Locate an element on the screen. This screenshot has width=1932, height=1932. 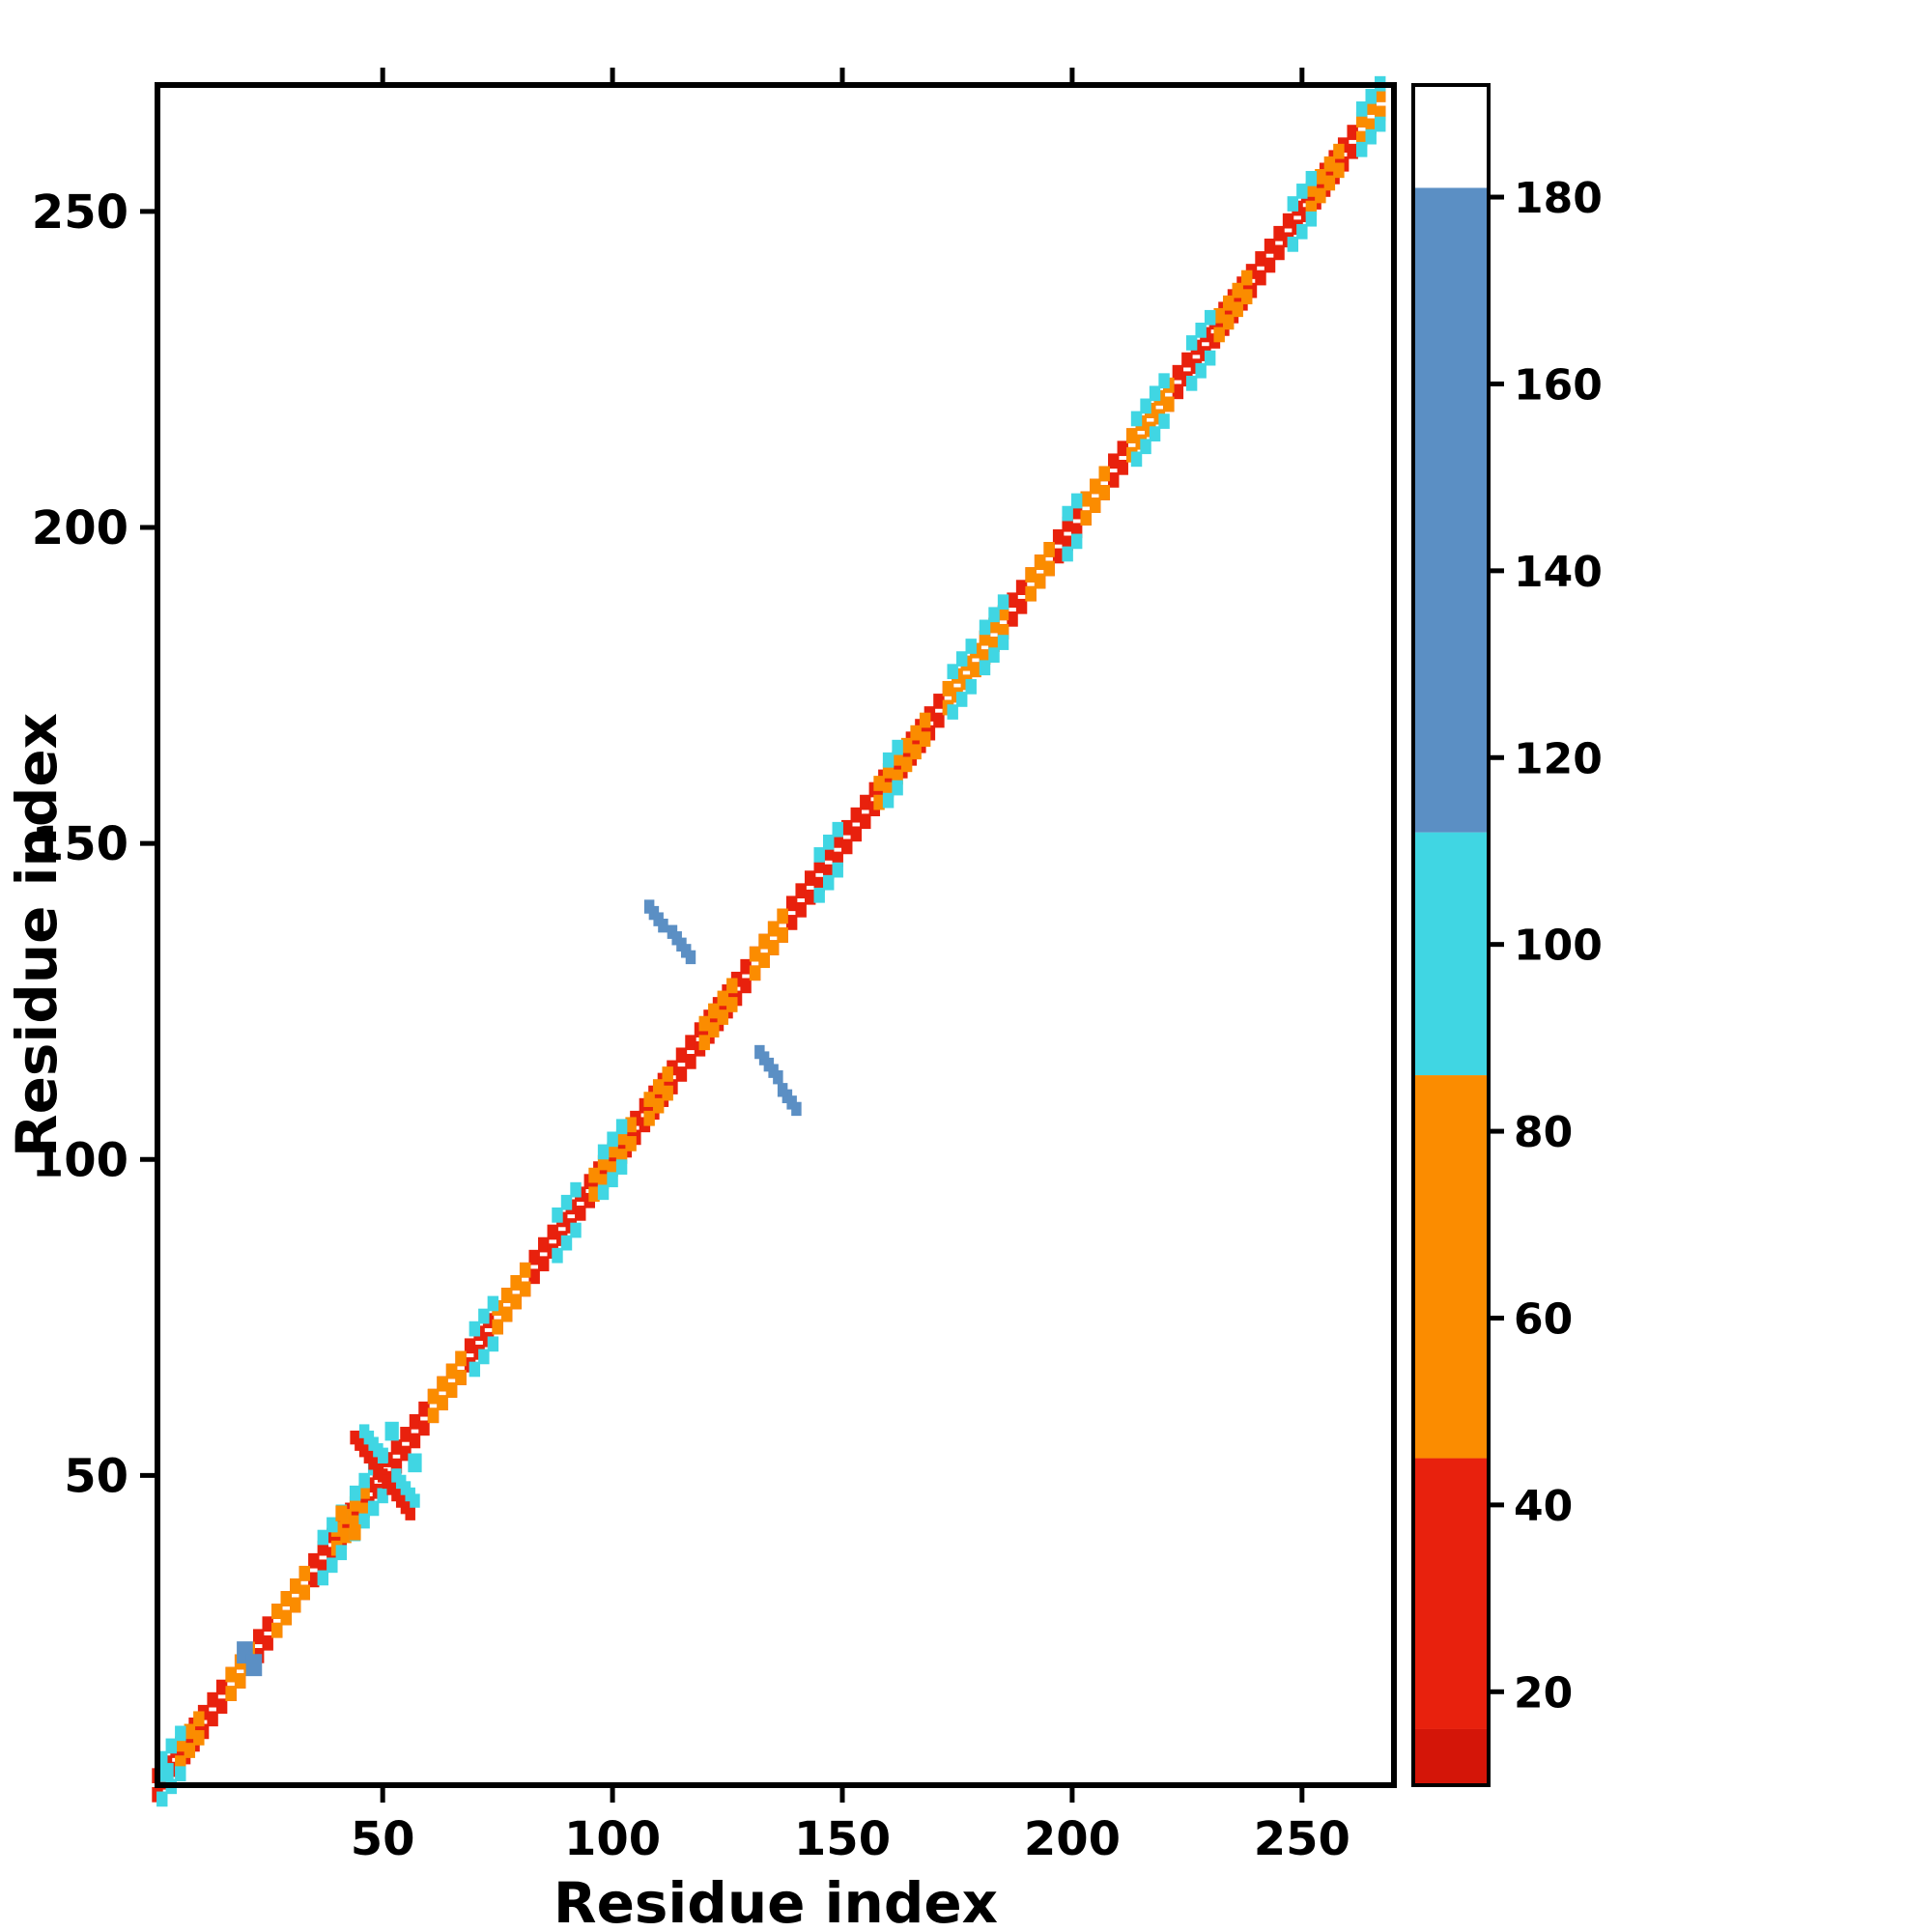
colorbar-tick-label: 120 is located at coordinates (1558, 758).